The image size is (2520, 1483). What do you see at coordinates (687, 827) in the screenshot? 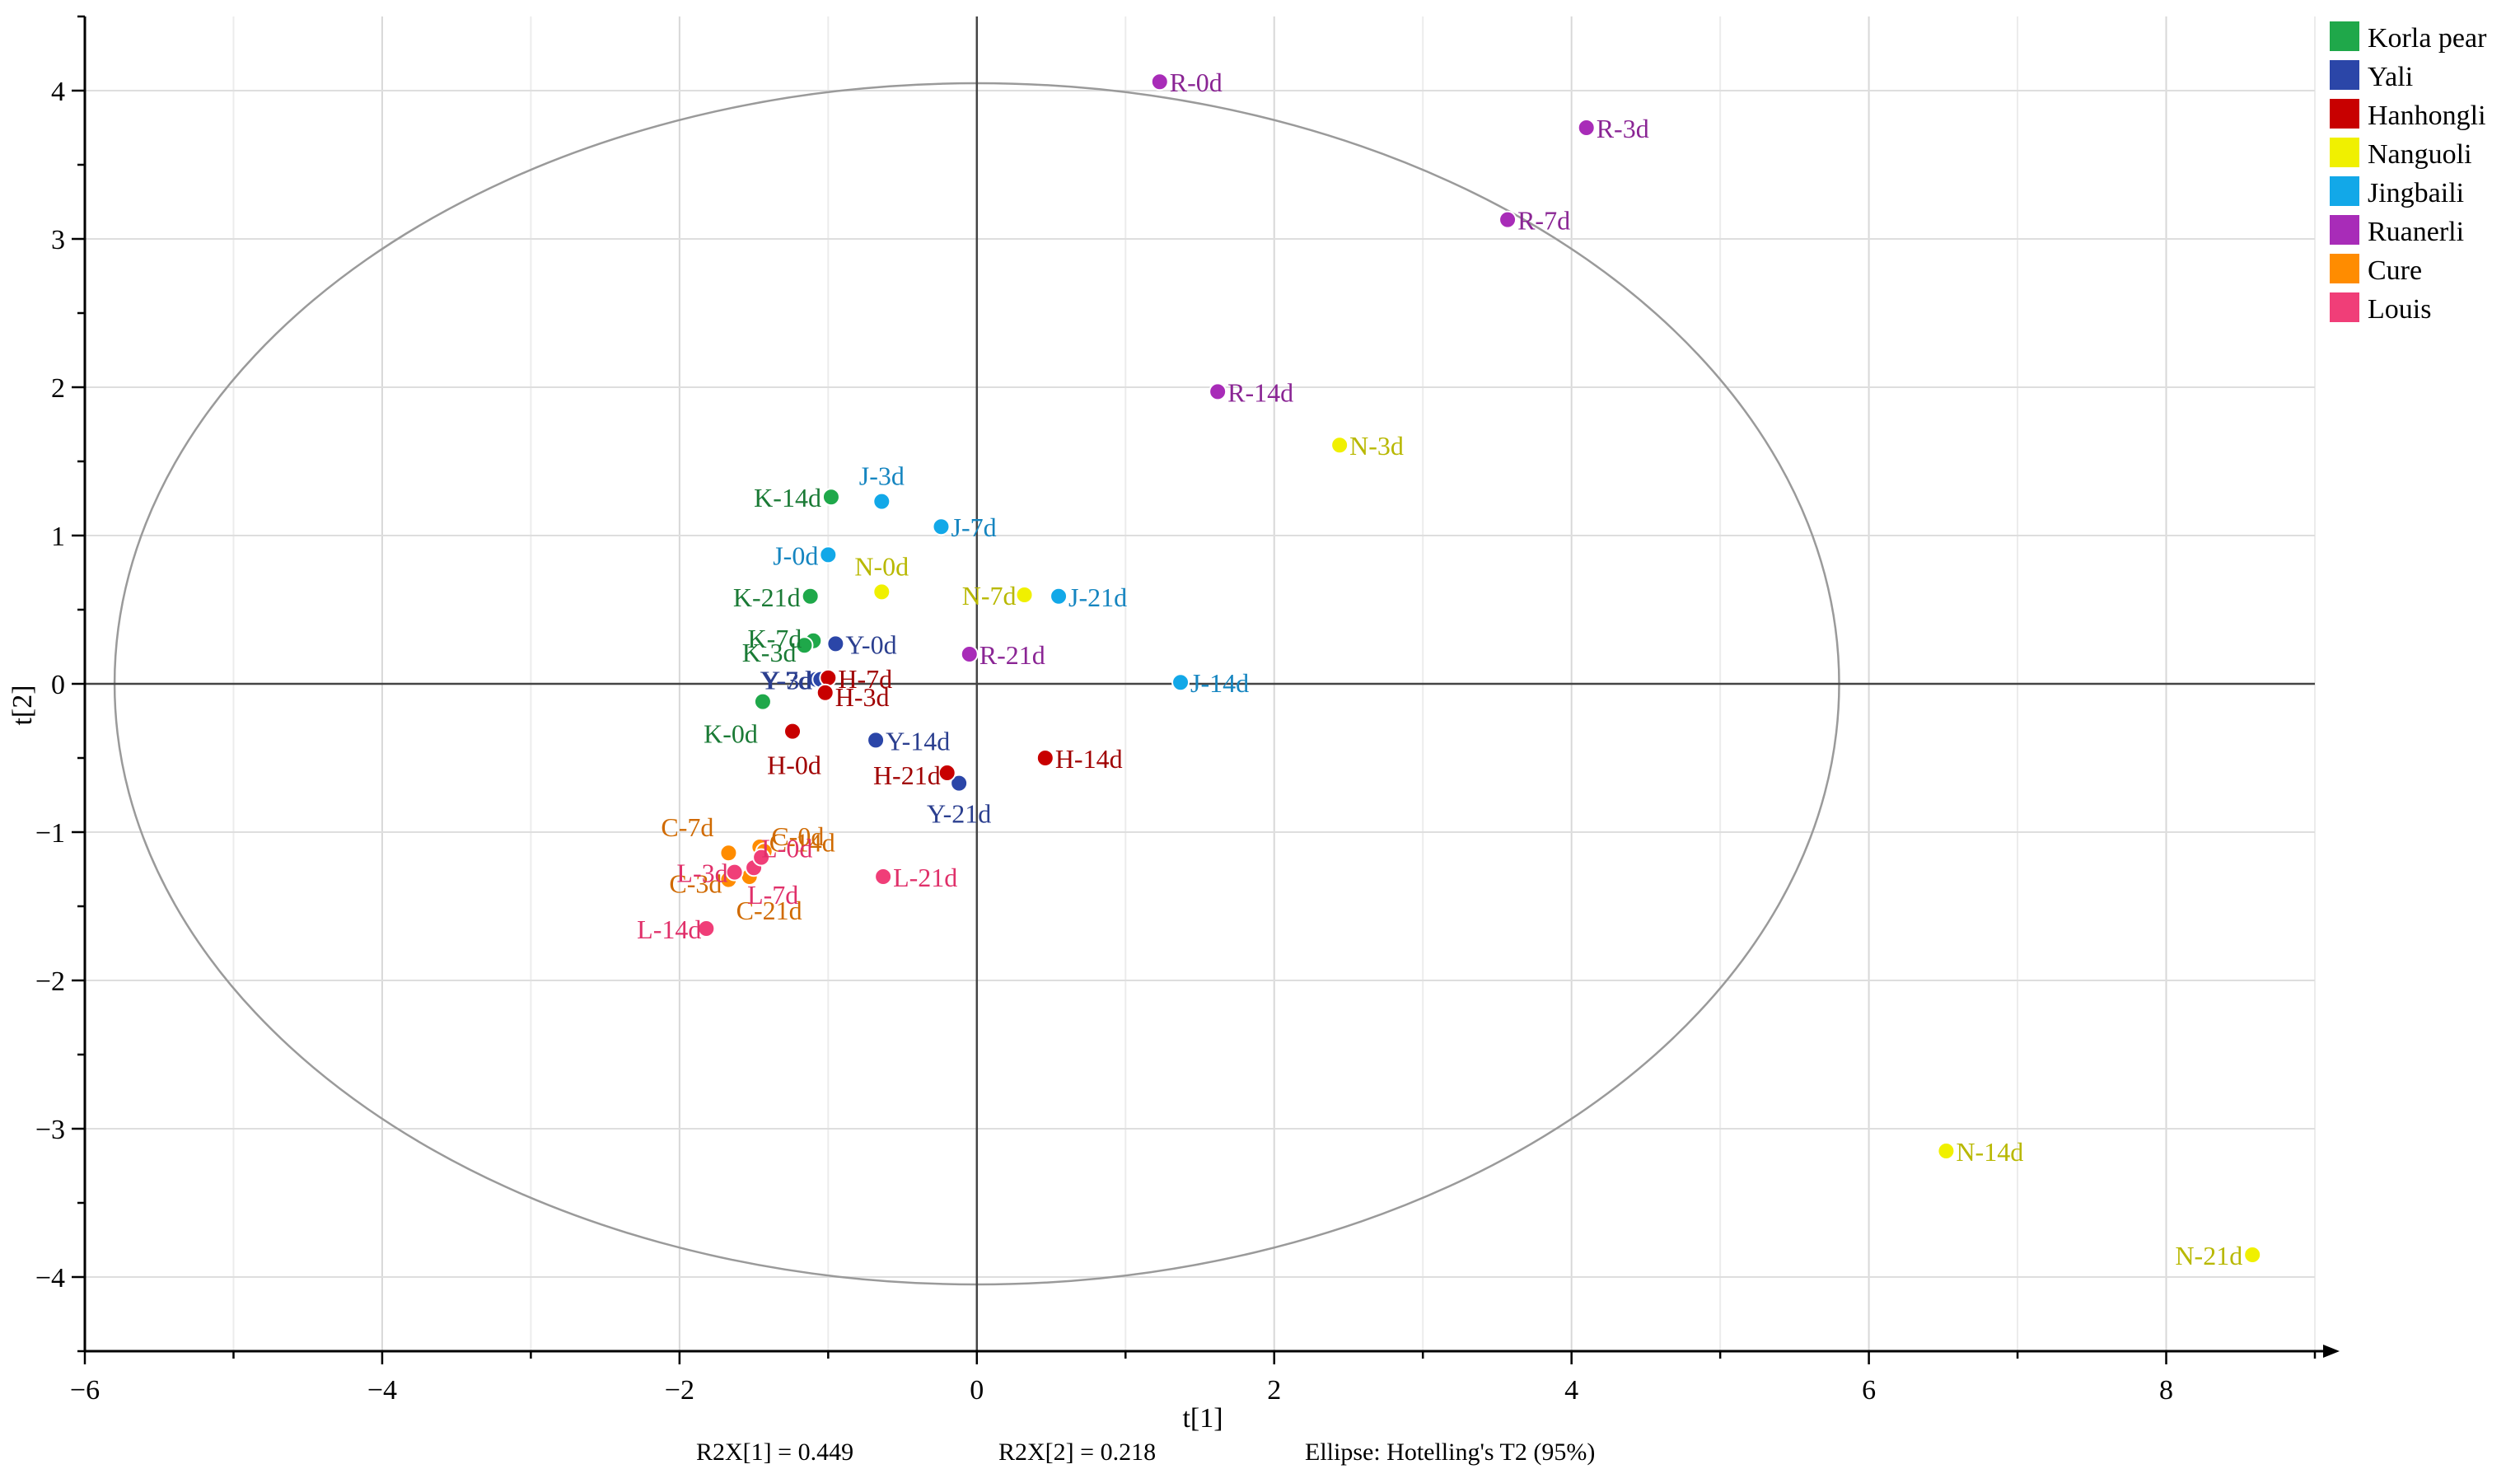
I see `point-label: C-7d` at bounding box center [687, 827].